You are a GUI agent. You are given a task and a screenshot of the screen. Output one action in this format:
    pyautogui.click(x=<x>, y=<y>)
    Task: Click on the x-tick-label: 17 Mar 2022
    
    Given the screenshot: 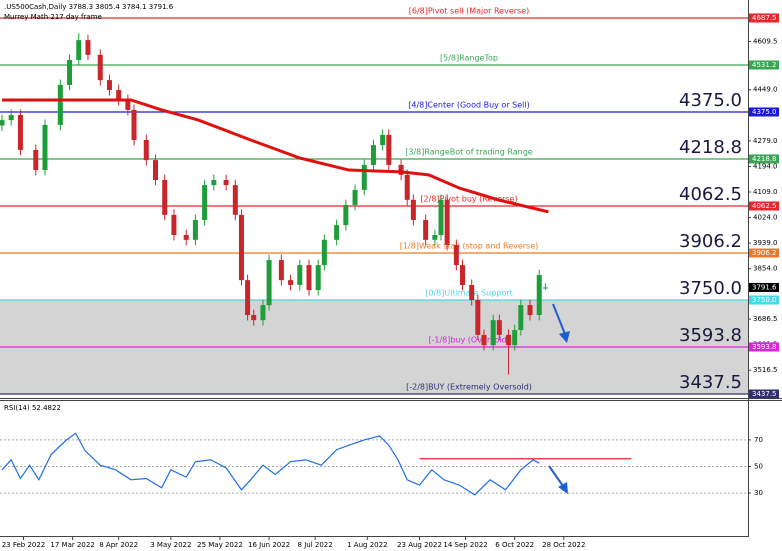 What is the action you would take?
    pyautogui.click(x=72, y=545)
    